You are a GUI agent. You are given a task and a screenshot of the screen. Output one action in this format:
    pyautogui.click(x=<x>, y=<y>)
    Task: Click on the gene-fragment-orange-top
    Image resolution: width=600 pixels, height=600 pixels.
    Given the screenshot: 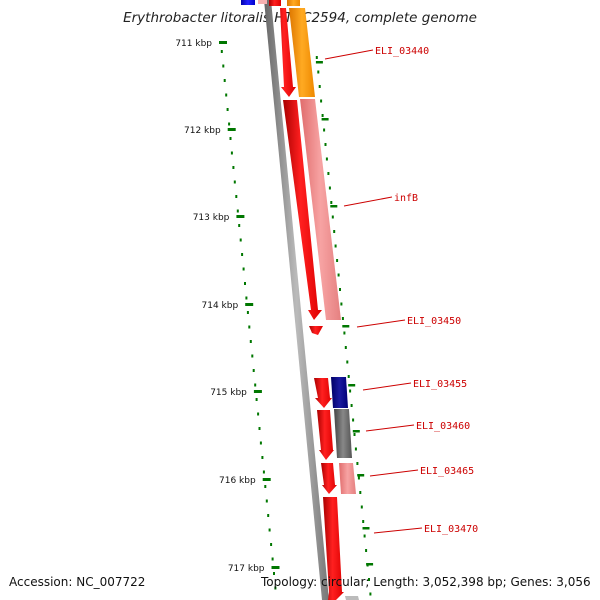 What is the action you would take?
    pyautogui.click(x=293, y=3)
    